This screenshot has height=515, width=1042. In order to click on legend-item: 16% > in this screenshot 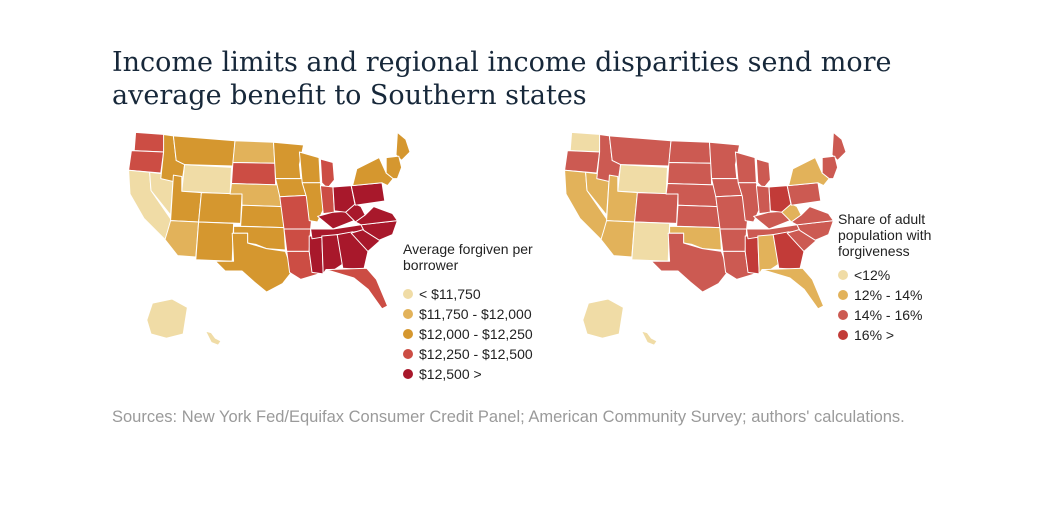, I will do `click(893, 335)`.